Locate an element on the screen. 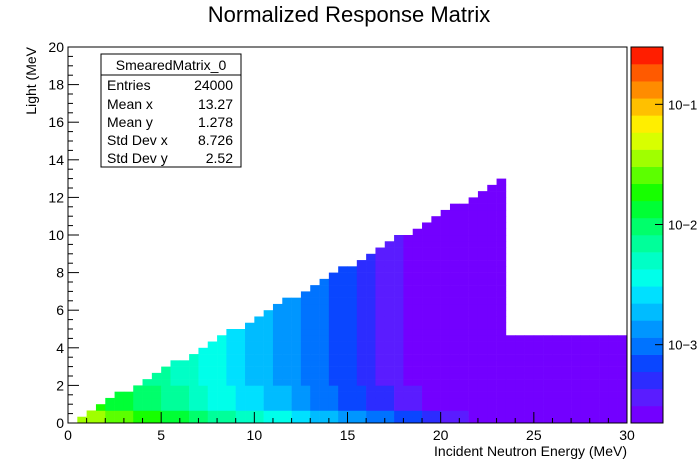  color-scale-bands is located at coordinates (647, 235).